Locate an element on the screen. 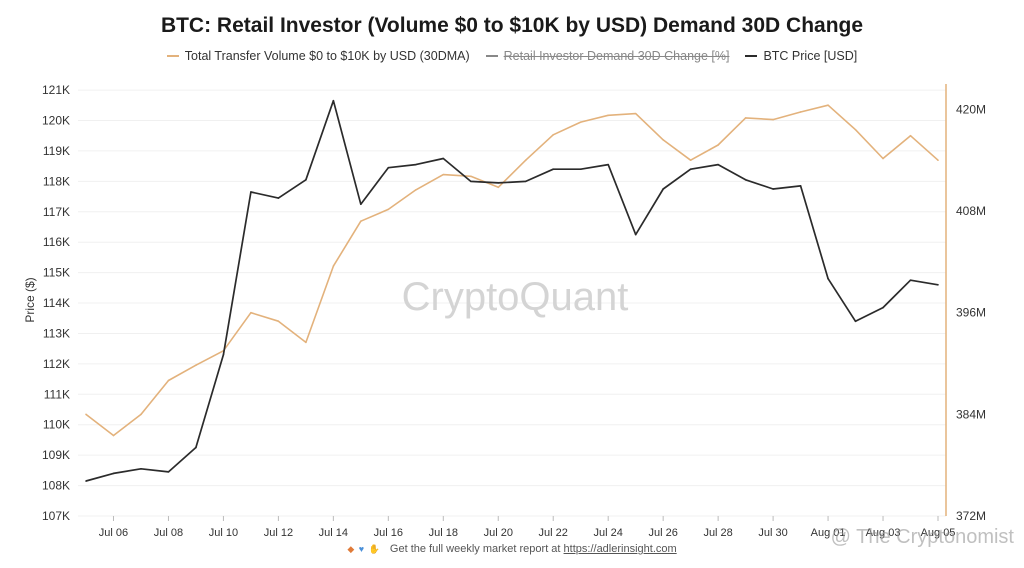 This screenshot has width=1024, height=568. y-tick-left: 109K is located at coordinates (56, 455).